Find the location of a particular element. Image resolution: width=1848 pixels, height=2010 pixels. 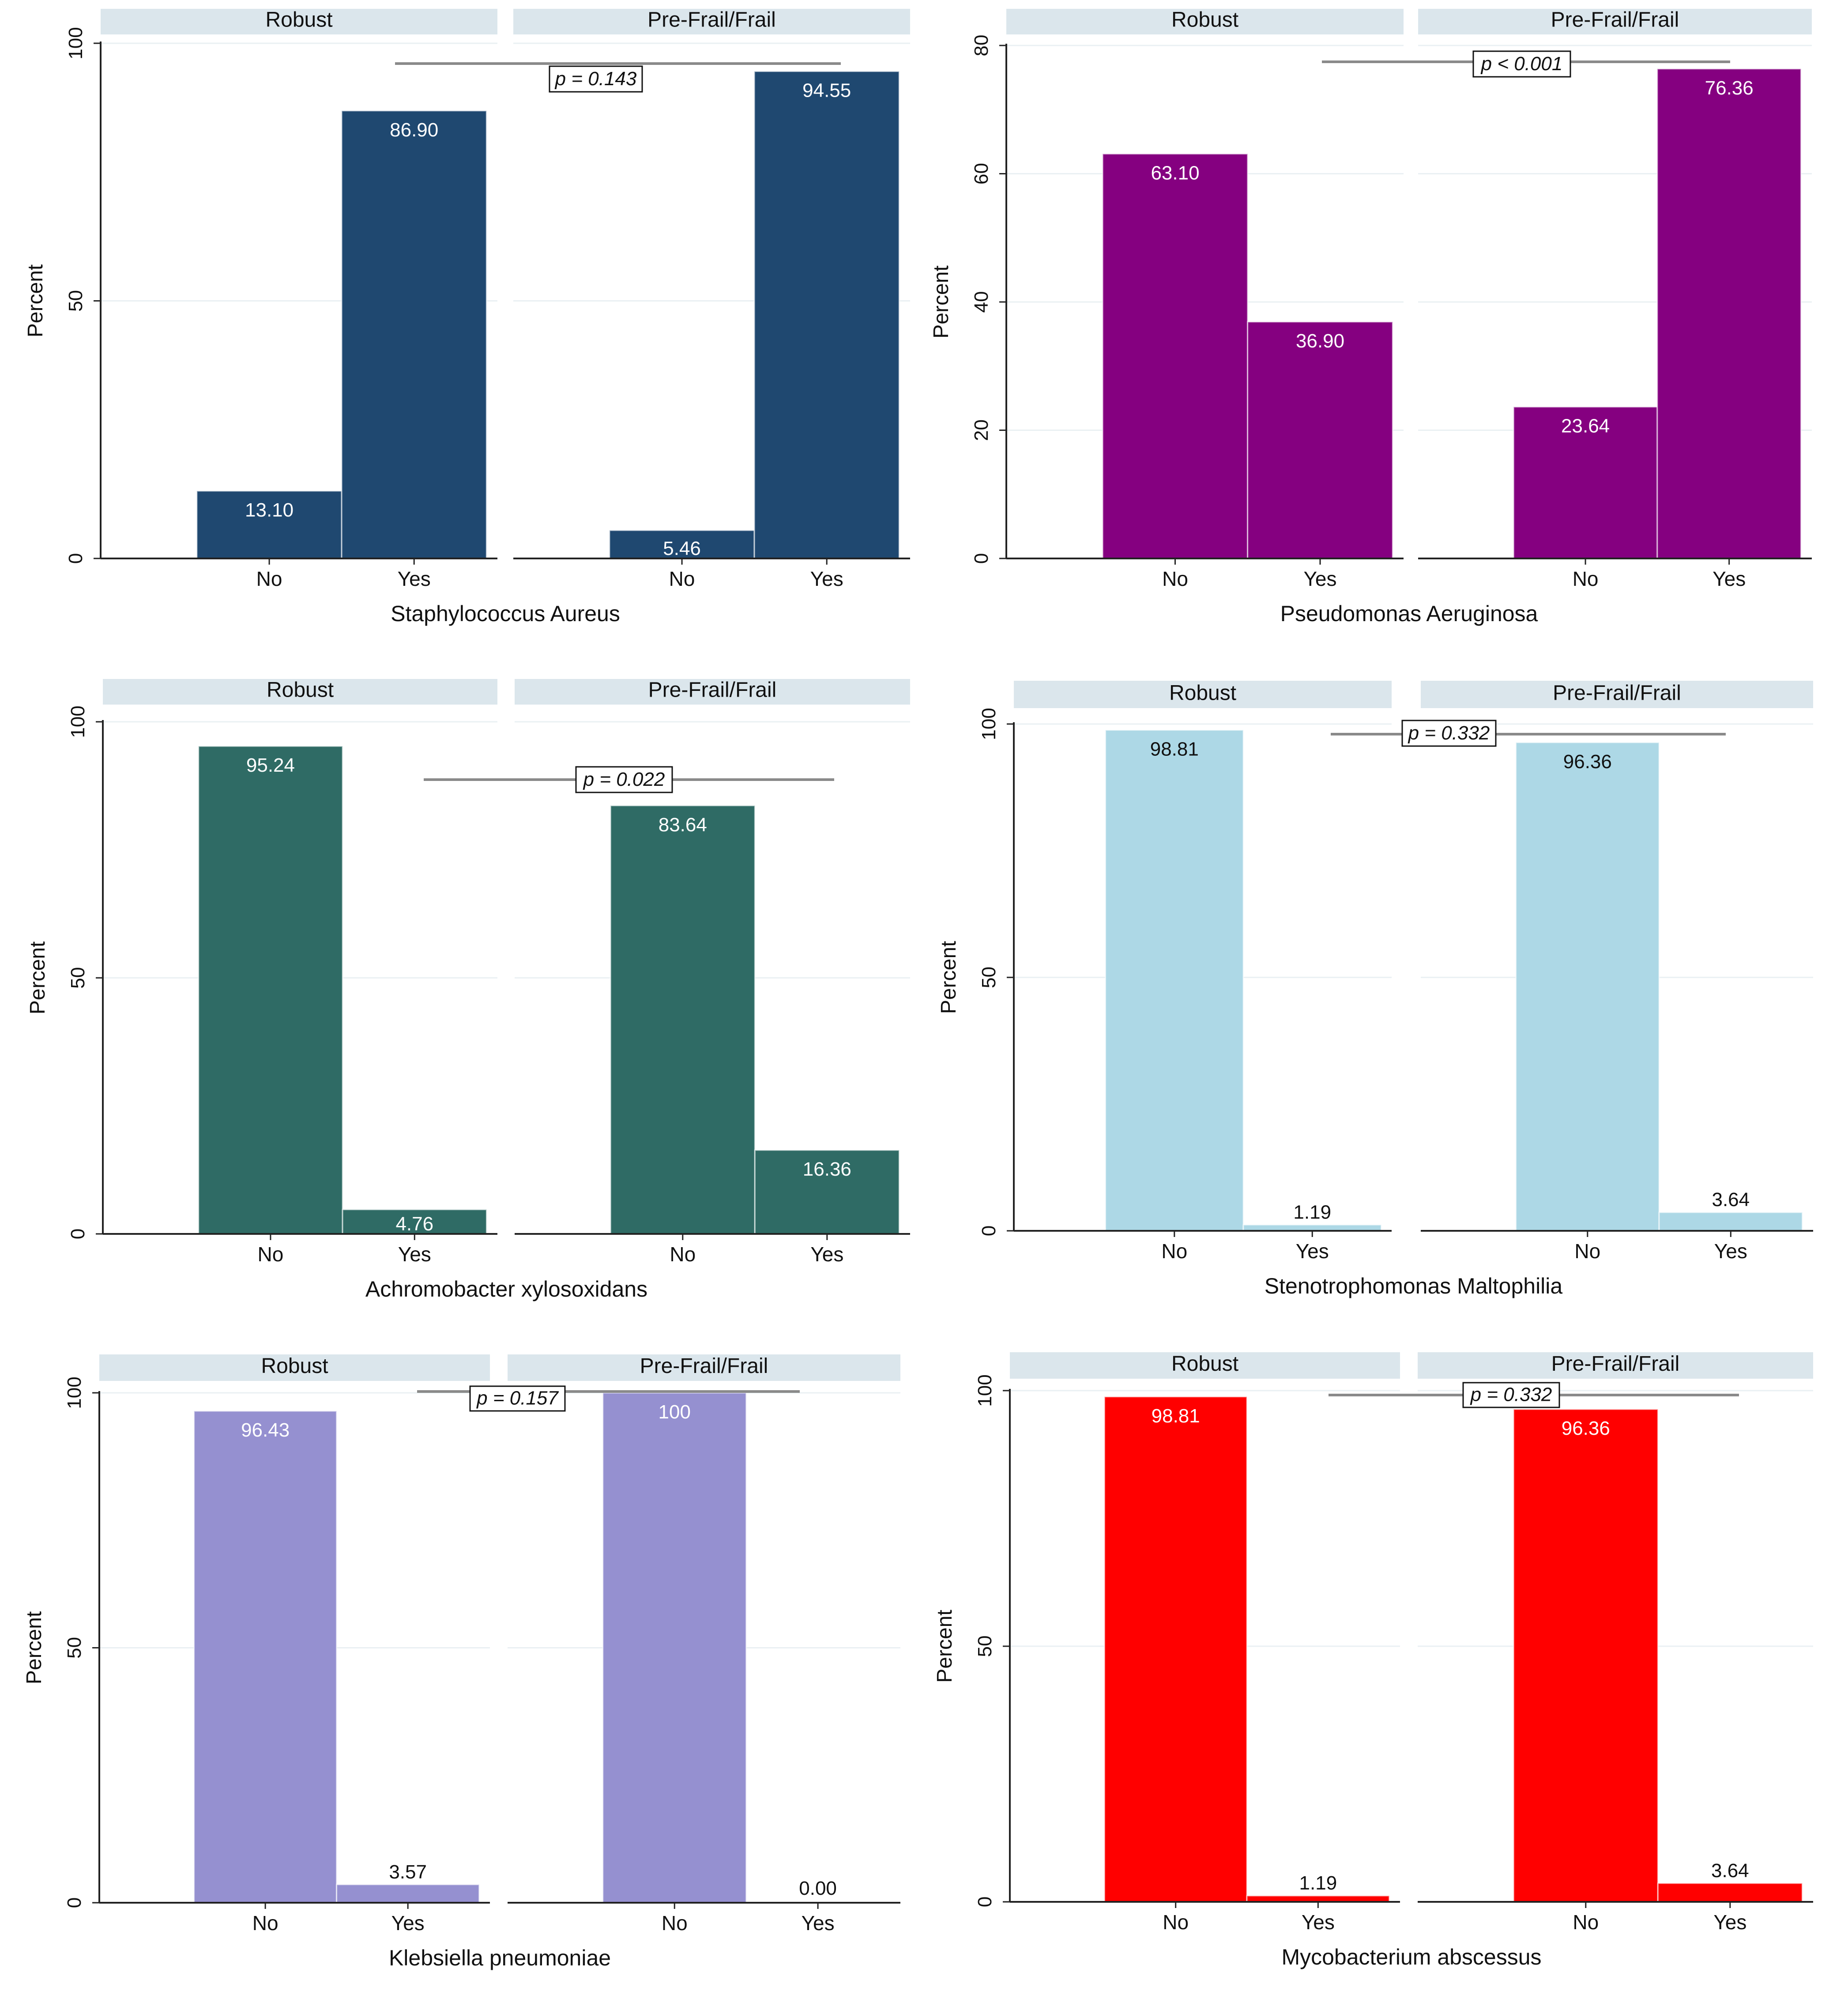

data-label: 3.57 is located at coordinates (408, 1872).